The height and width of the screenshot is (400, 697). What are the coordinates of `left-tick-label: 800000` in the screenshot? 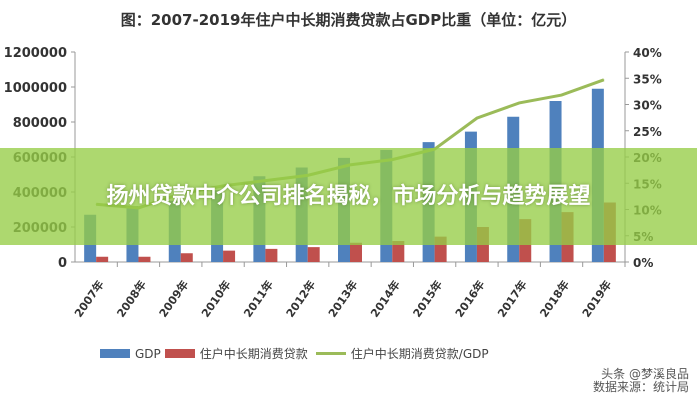 It's located at (40, 123).